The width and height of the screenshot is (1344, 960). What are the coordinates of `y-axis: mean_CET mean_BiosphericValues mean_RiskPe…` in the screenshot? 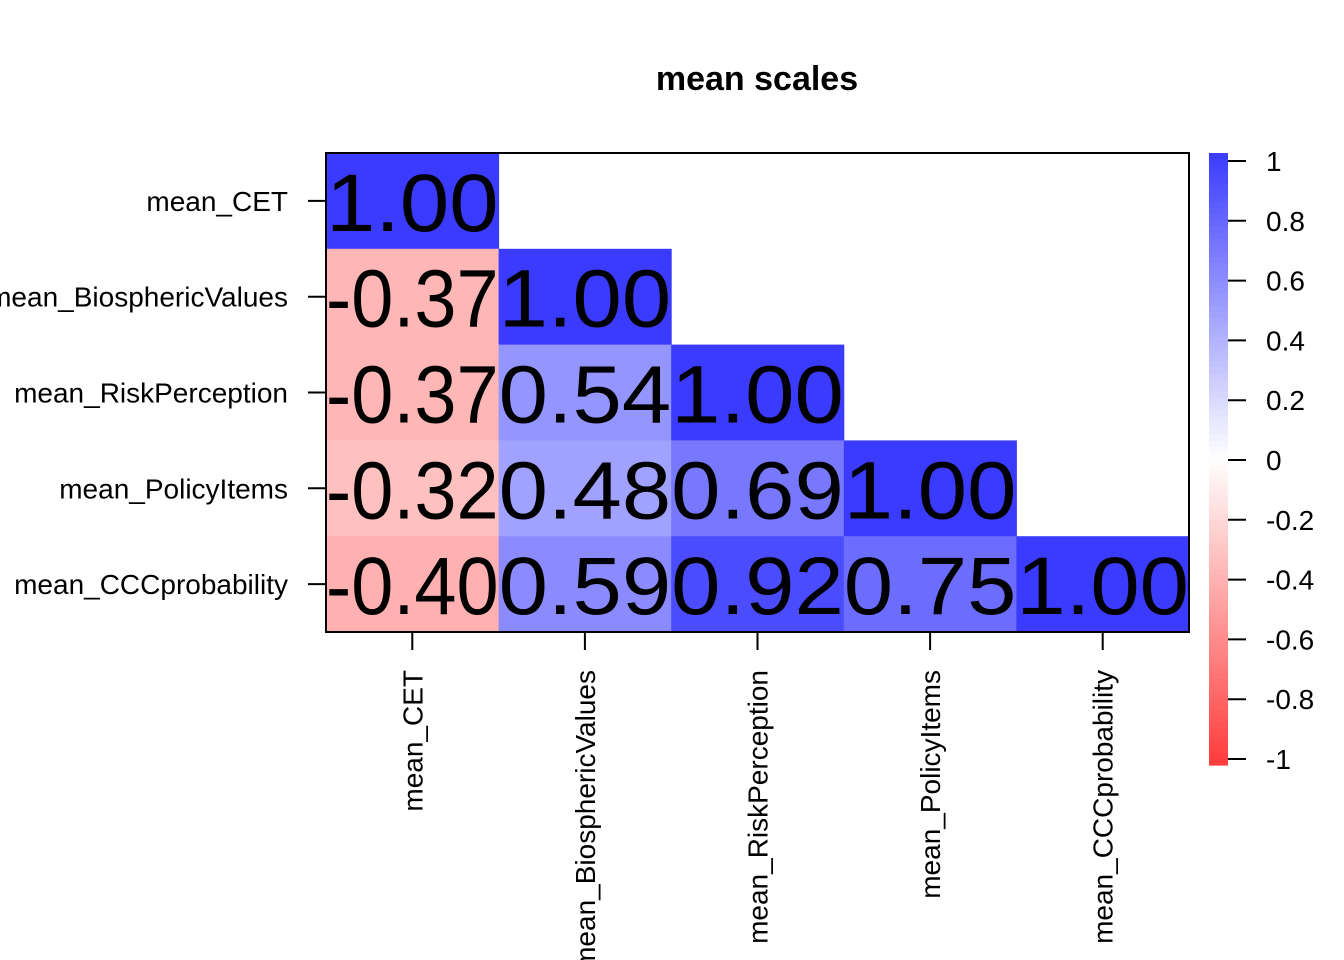 It's located at (163, 393).